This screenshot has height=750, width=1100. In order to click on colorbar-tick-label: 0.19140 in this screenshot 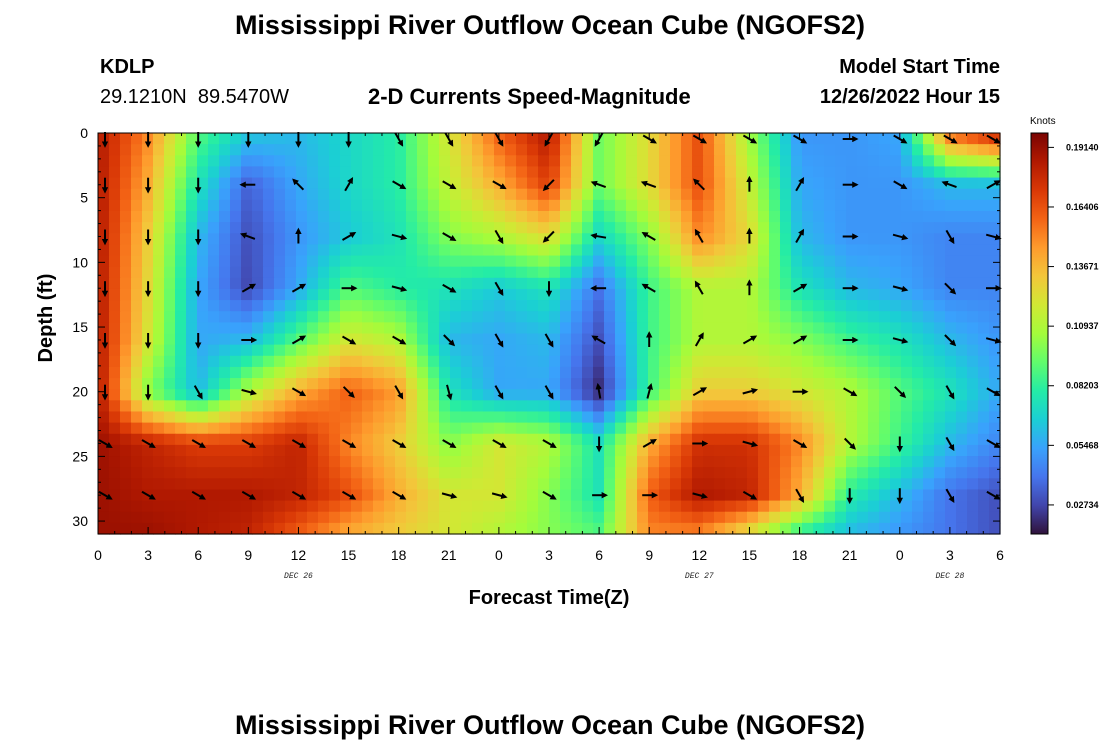, I will do `click(1082, 147)`.